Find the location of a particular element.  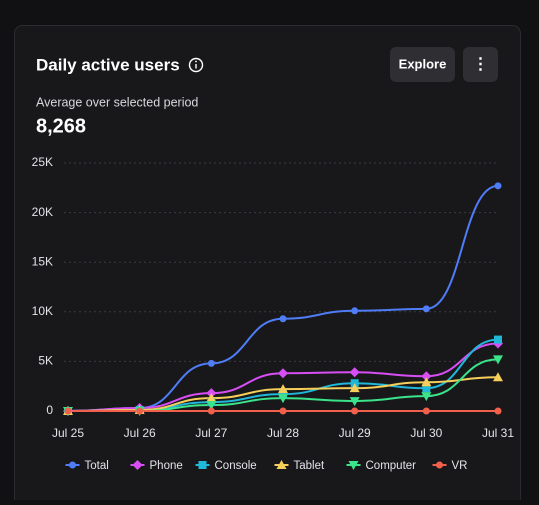

legend-item: Phone is located at coordinates (156, 466).